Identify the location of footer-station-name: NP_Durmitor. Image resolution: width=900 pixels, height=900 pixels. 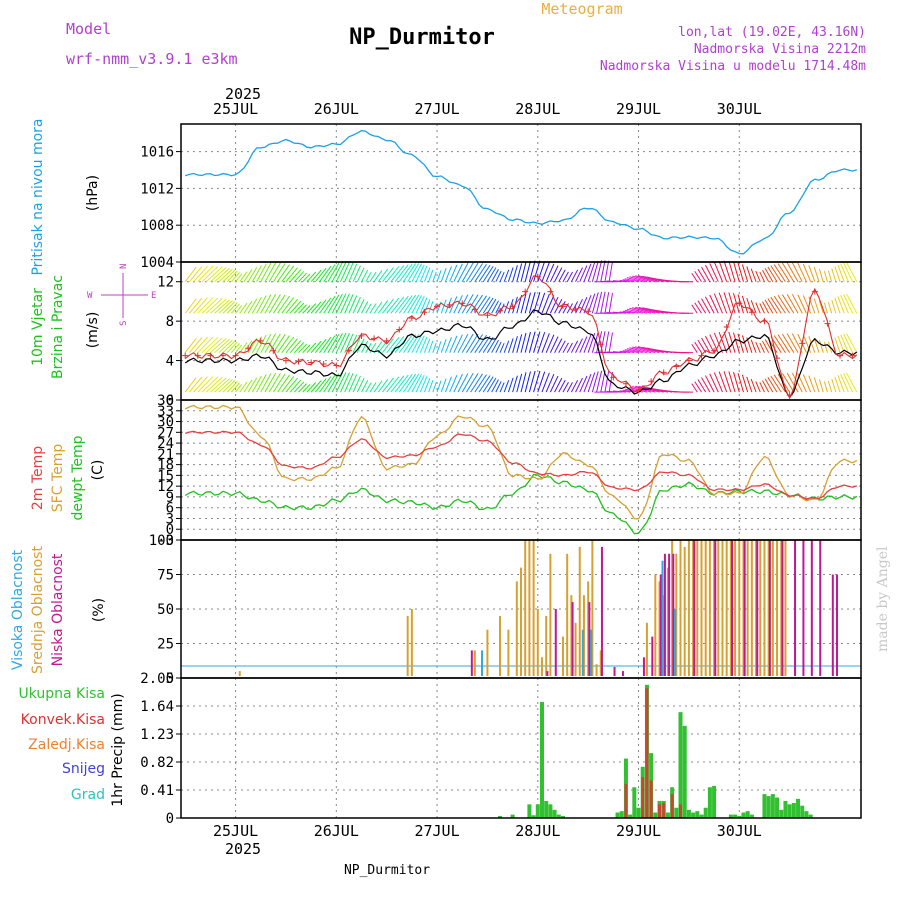
(387, 870).